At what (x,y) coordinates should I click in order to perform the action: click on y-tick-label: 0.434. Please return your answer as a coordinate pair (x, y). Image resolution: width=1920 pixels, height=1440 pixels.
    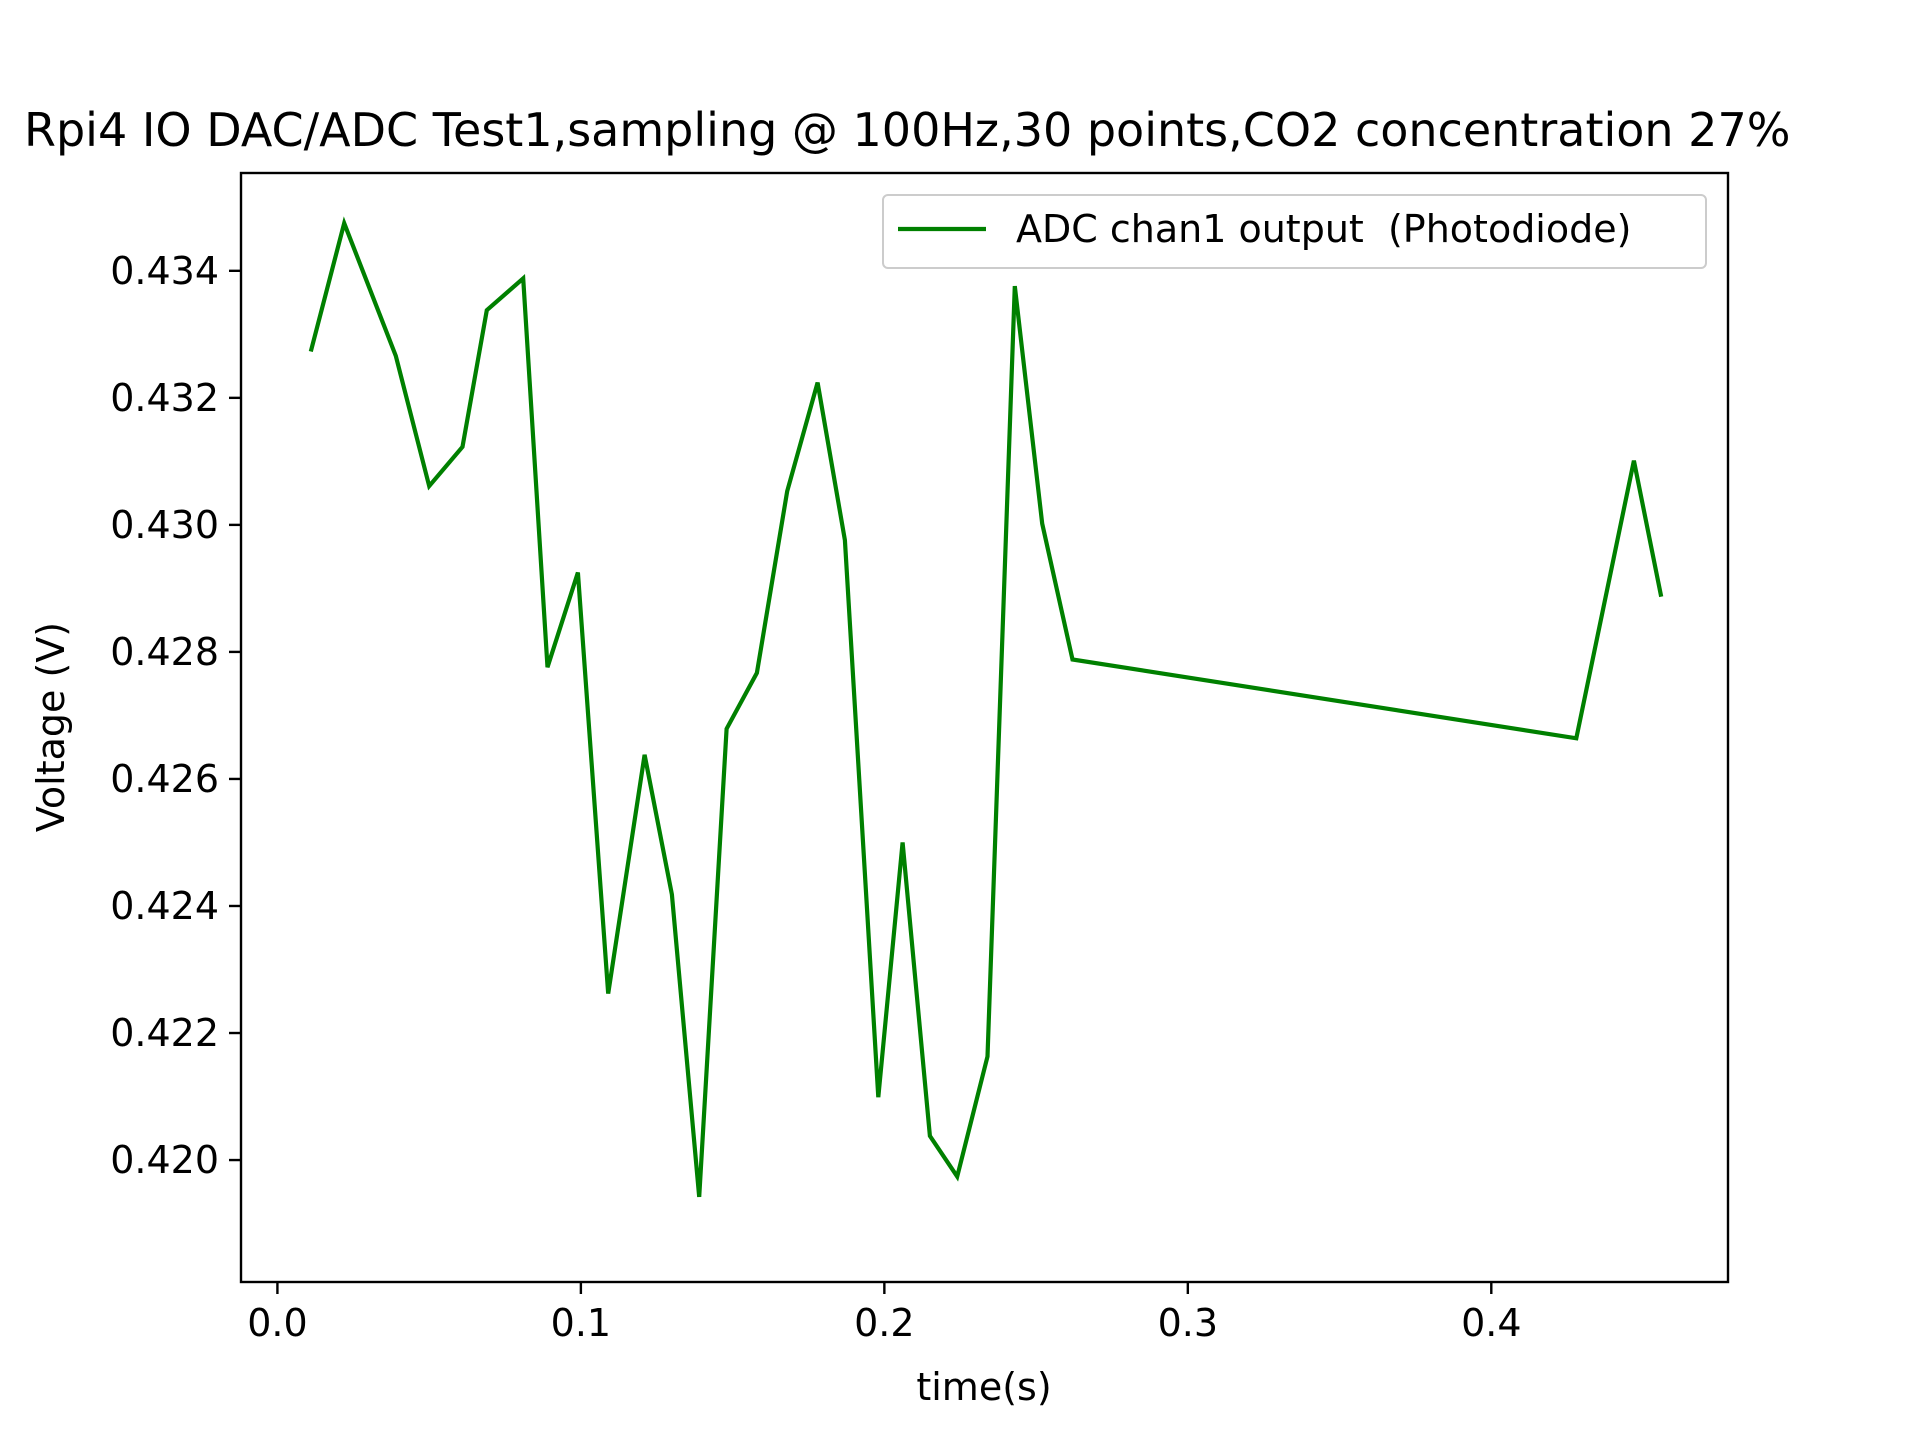
    Looking at the image, I should click on (164, 271).